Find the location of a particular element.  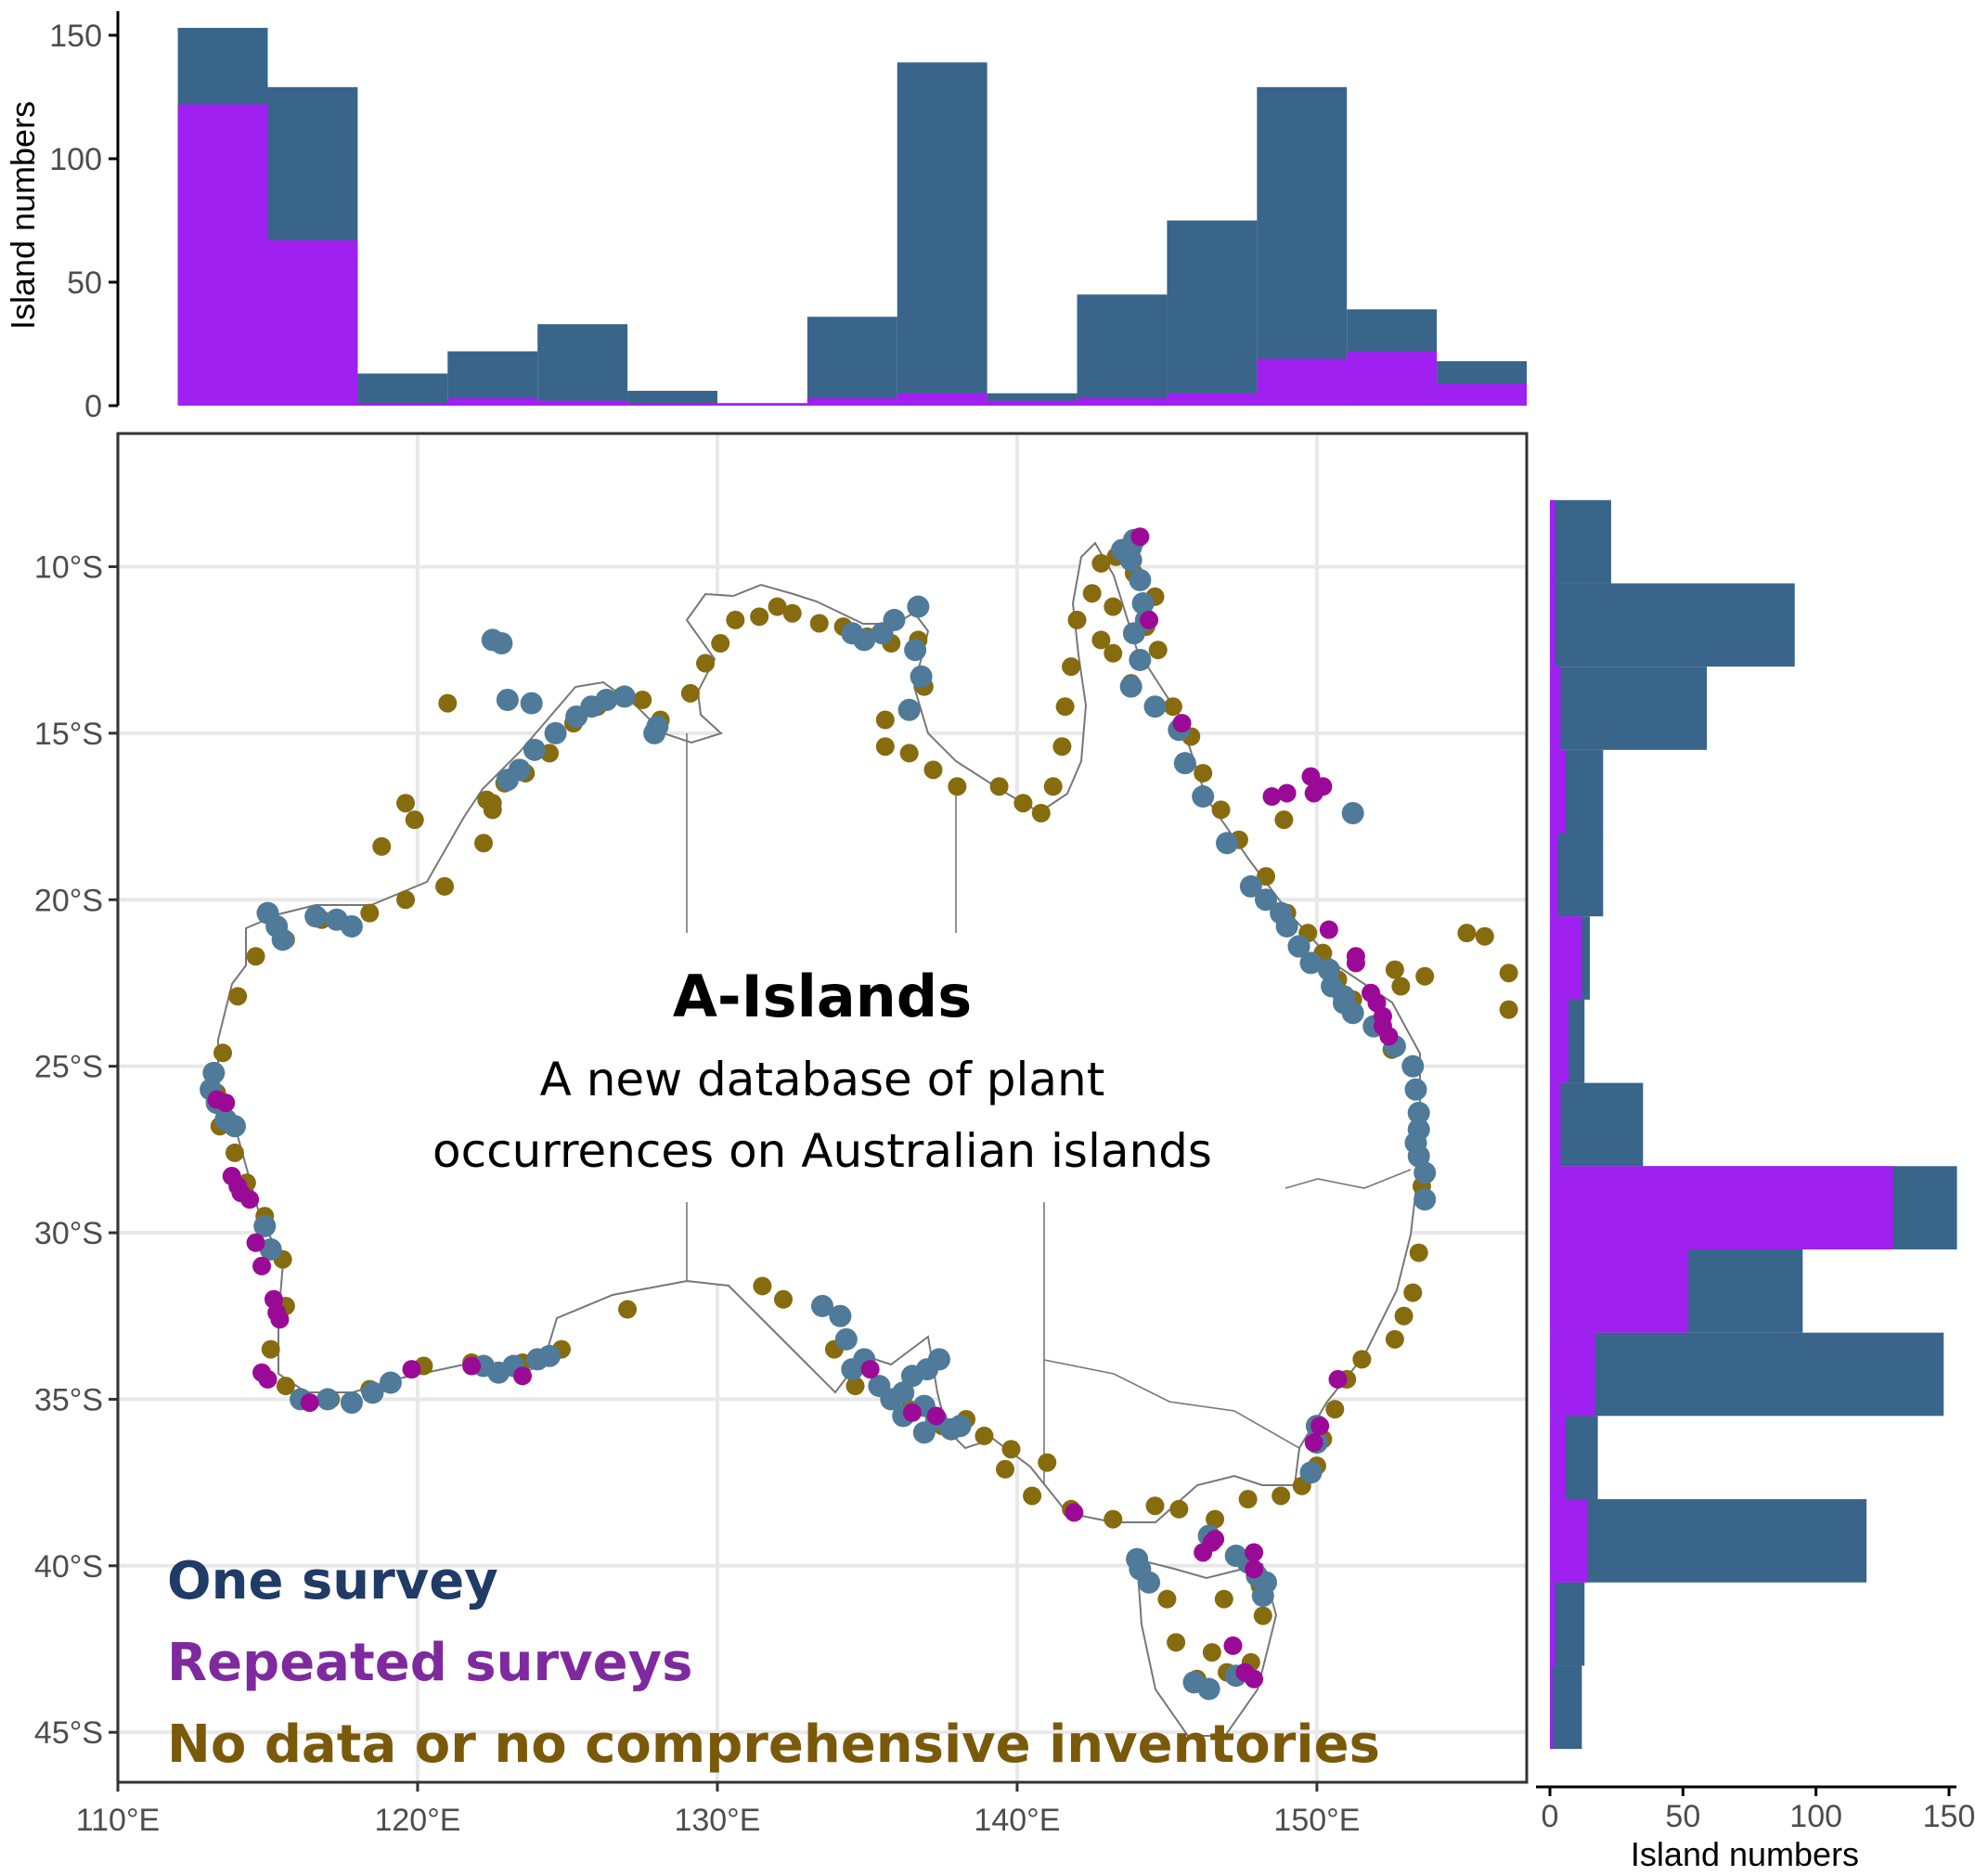

map-y-tick-label: 25°S is located at coordinates (68, 1067).